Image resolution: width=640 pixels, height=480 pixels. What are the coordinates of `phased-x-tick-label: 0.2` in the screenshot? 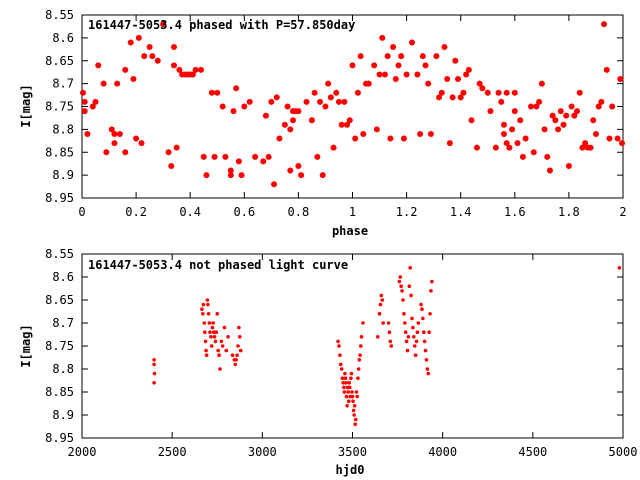 It's located at (136, 212).